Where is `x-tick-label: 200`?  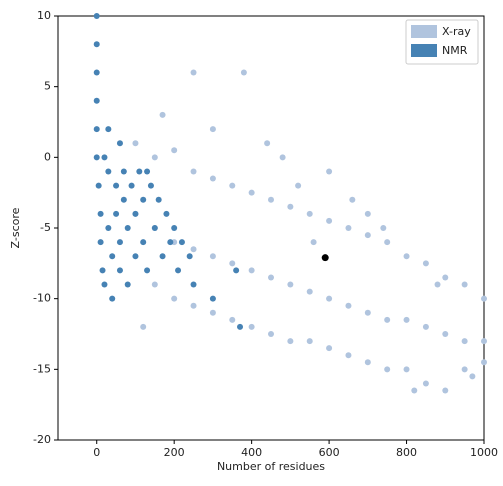
x-tick-label: 200 is located at coordinates (174, 452).